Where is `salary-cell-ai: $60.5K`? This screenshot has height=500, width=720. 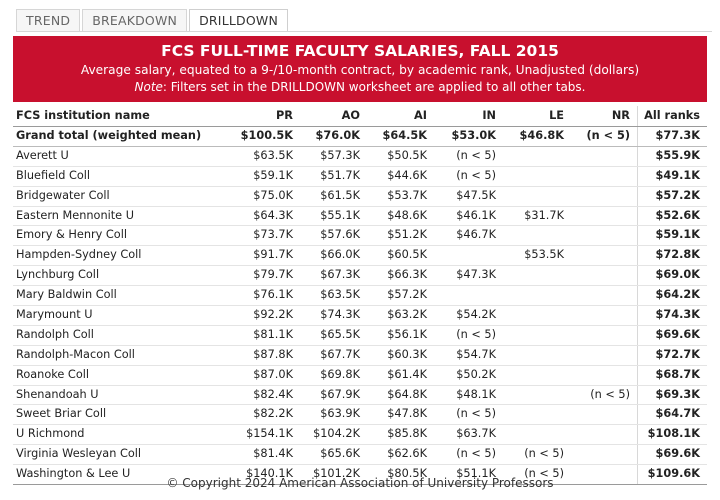 salary-cell-ai: $60.5K is located at coordinates (407, 255).